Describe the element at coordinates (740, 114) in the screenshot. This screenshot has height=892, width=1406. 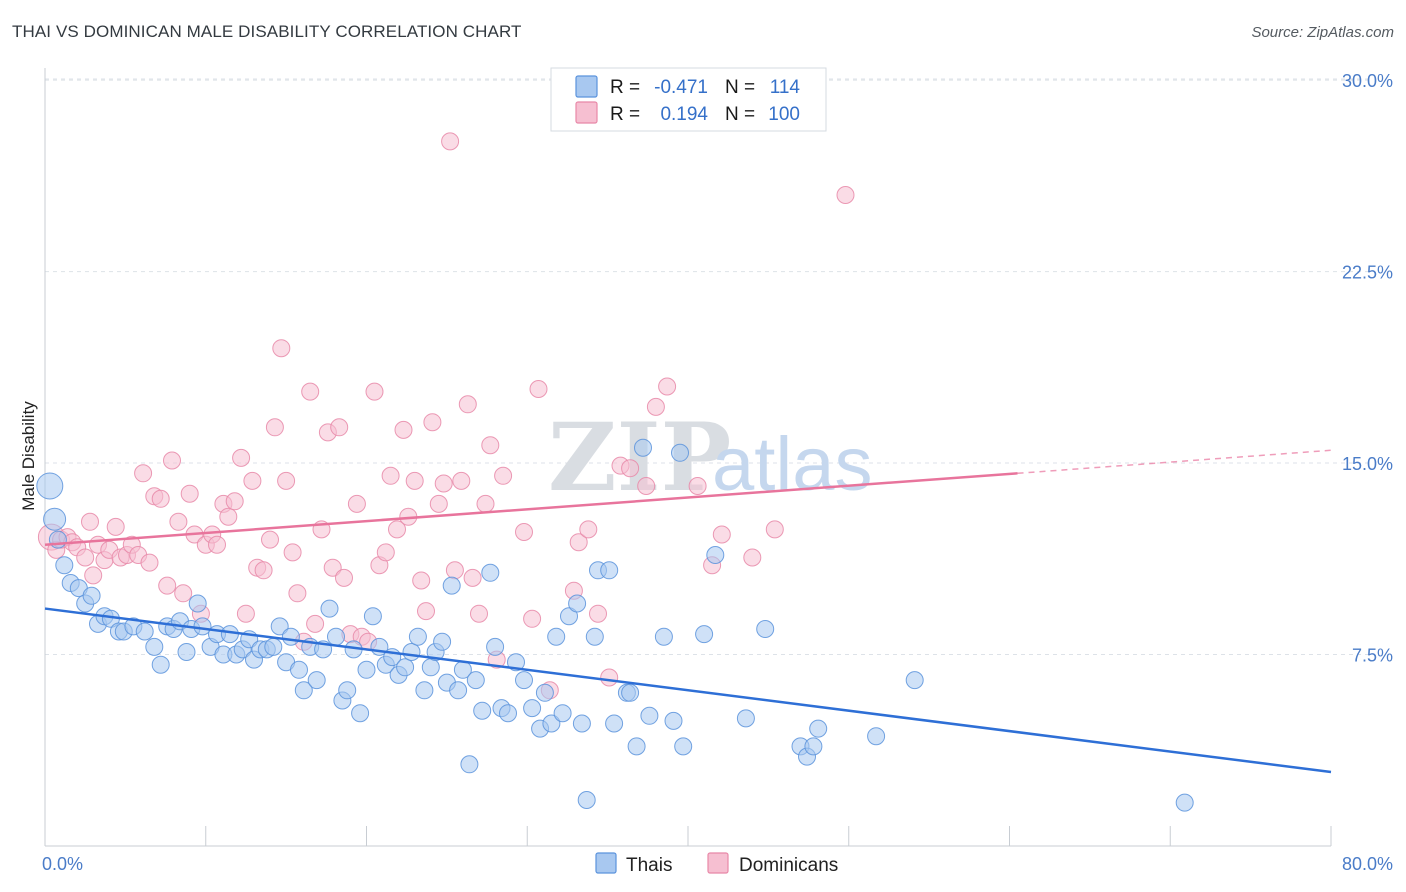
I see `legend-n-label: N =` at that location.